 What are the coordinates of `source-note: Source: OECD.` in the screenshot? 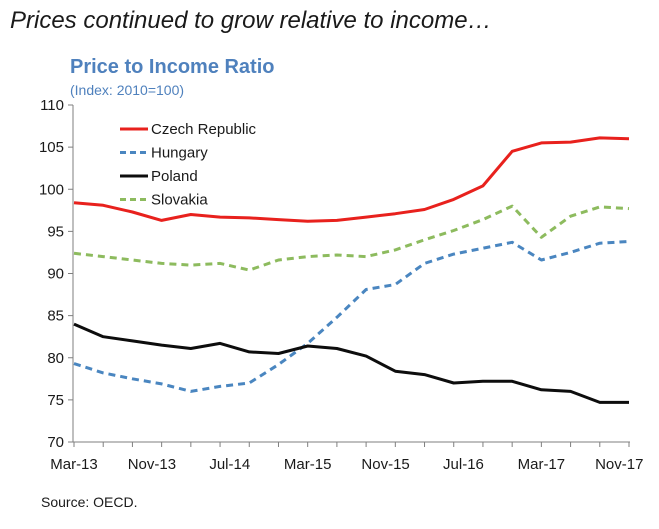 It's located at (89, 502).